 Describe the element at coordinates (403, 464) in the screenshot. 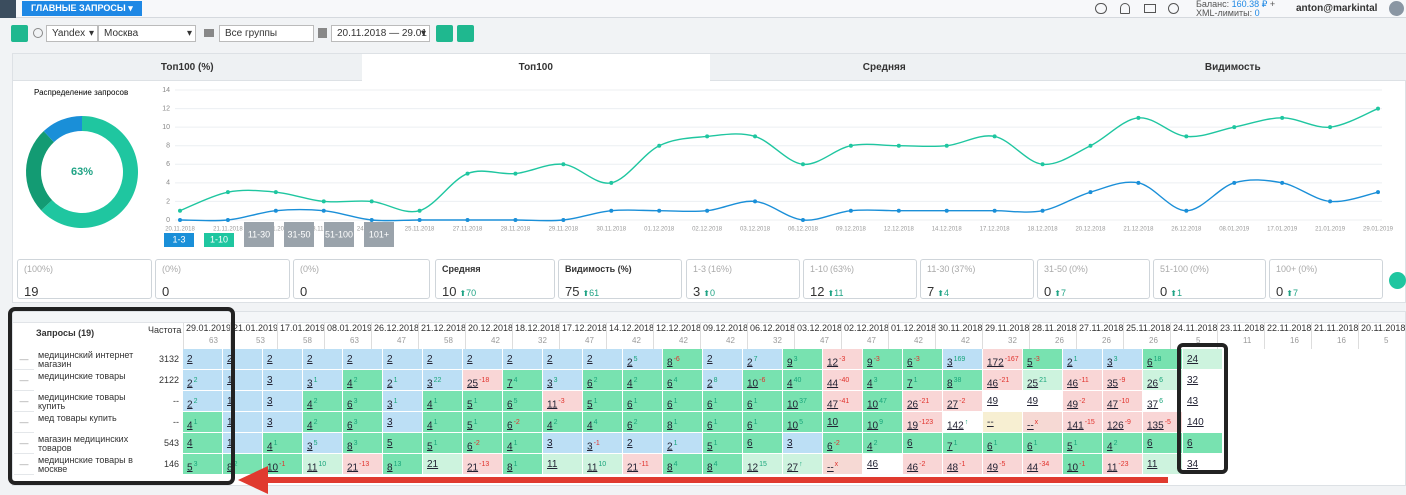

I see `cell: 813` at that location.